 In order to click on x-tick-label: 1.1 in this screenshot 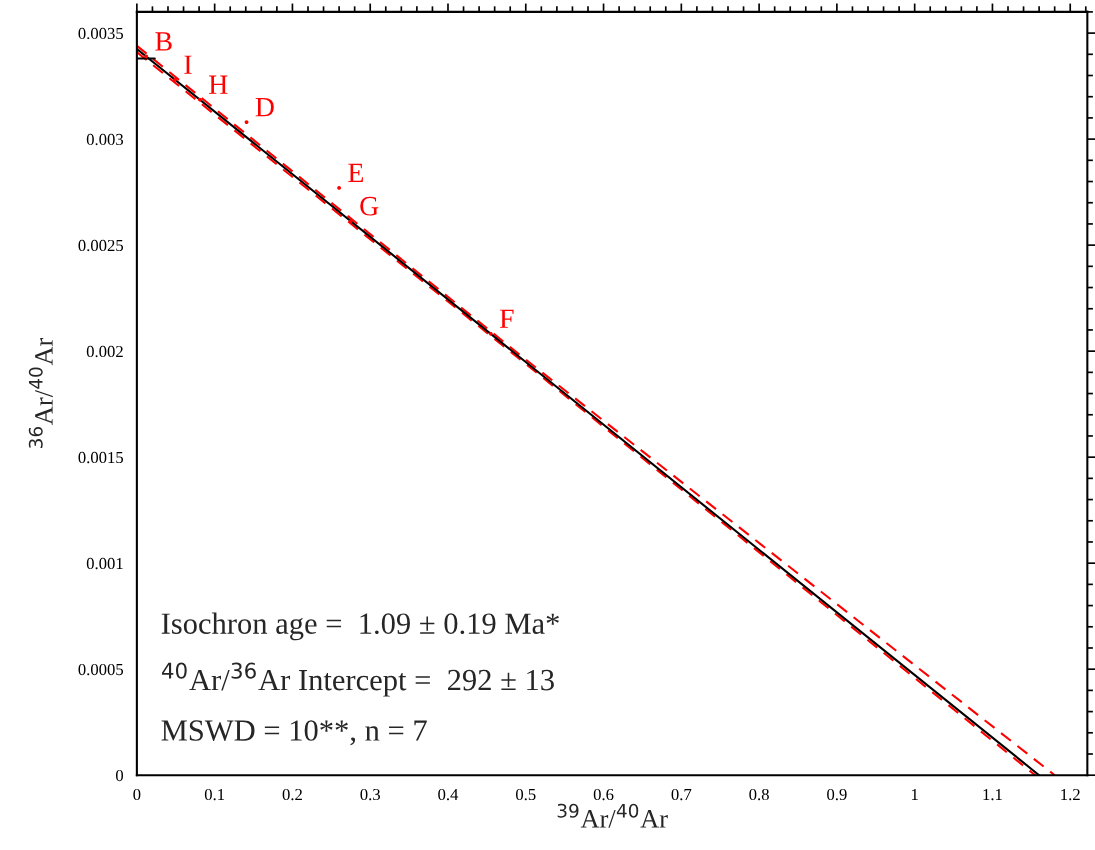, I will do `click(992, 794)`.